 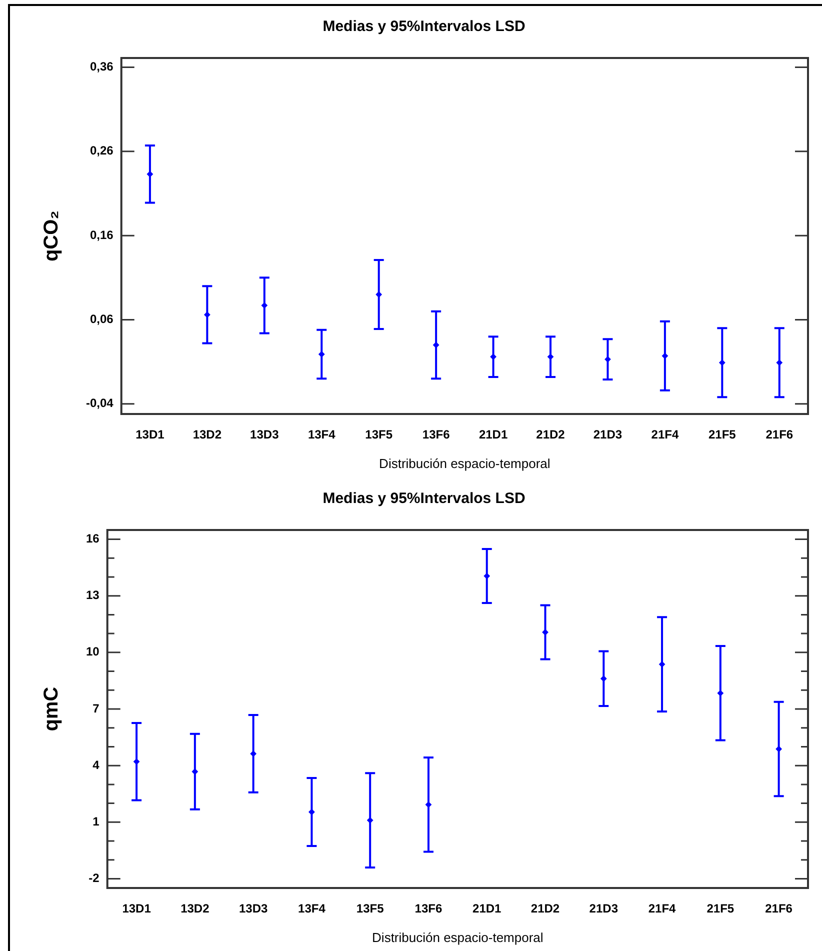 What do you see at coordinates (51, 236) in the screenshot?
I see `y-axis-title: qCO₂` at bounding box center [51, 236].